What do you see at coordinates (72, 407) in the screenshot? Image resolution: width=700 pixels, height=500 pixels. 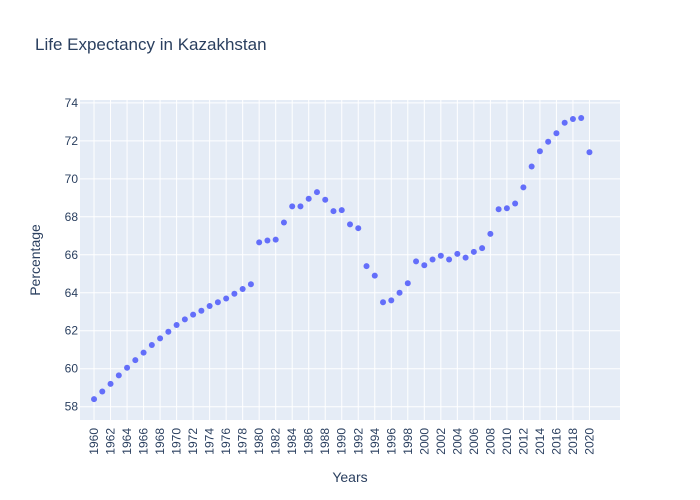 I see `y-tick-label: 58` at bounding box center [72, 407].